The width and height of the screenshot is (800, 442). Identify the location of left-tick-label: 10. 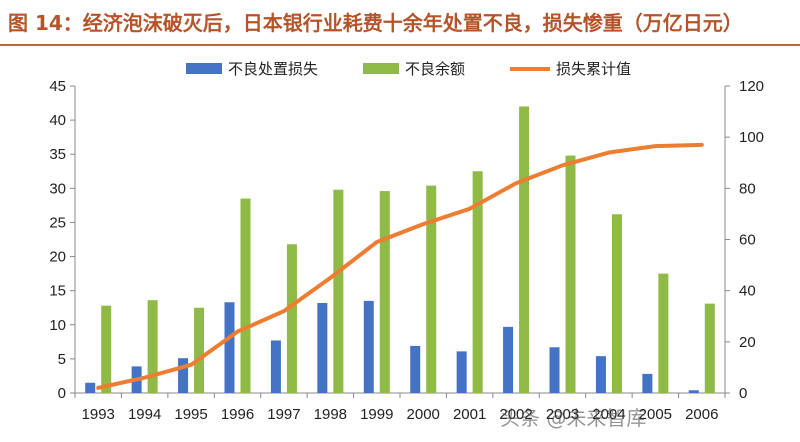
(57, 325).